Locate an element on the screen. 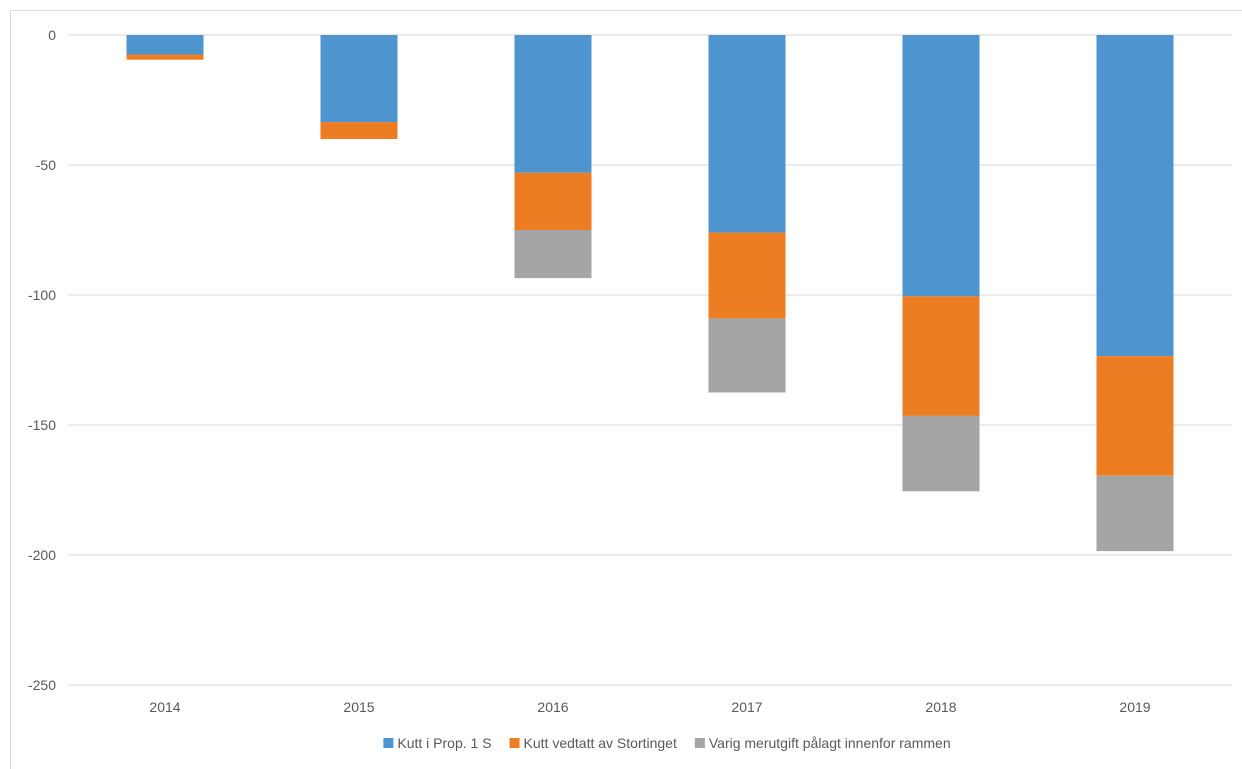 This screenshot has width=1242, height=769. x-axis-ticks: 2014 2015 2016 2017 2018 2019 is located at coordinates (649, 707).